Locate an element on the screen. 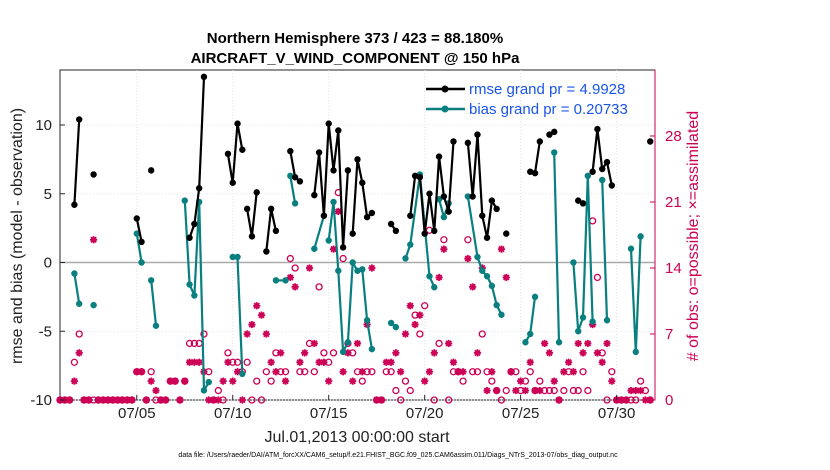  x-tick-label: 07/30 is located at coordinates (617, 413).